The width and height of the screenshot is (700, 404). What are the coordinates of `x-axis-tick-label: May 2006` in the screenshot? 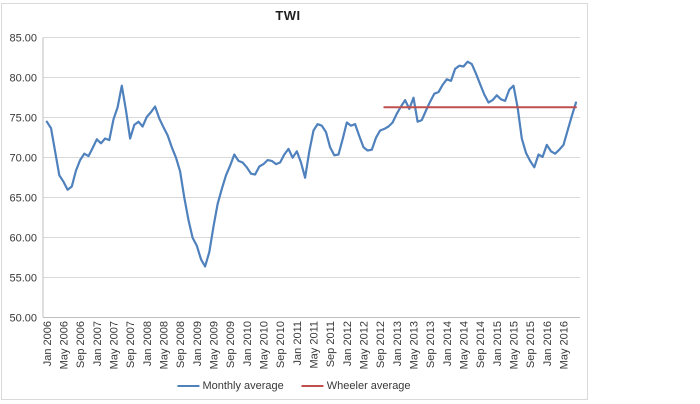 It's located at (64, 345).